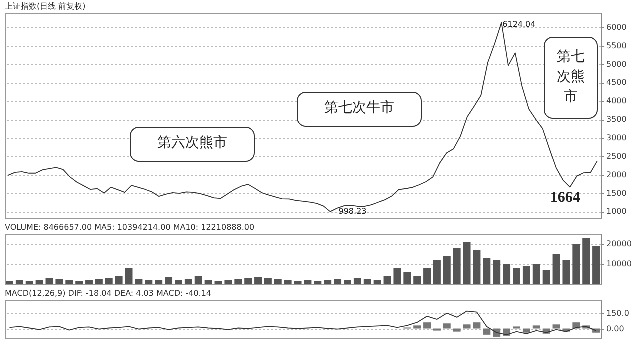 The height and width of the screenshot is (347, 640). Describe the element at coordinates (45, 6) in the screenshot. I see `chart-title: 上证指数(日线 前复权)` at that location.